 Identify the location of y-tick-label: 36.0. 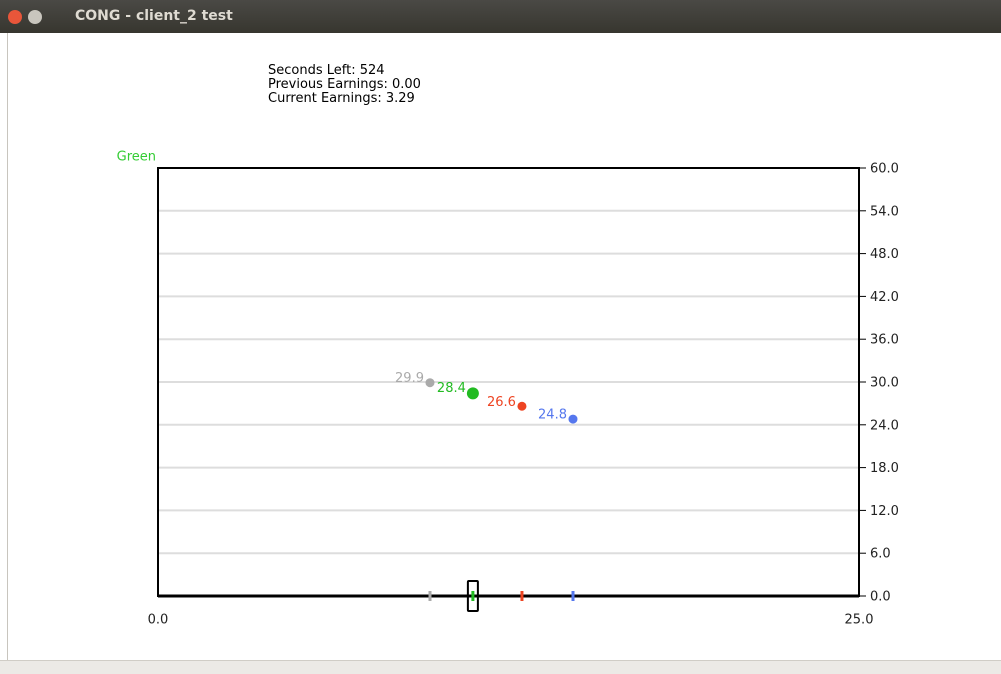
(884, 340).